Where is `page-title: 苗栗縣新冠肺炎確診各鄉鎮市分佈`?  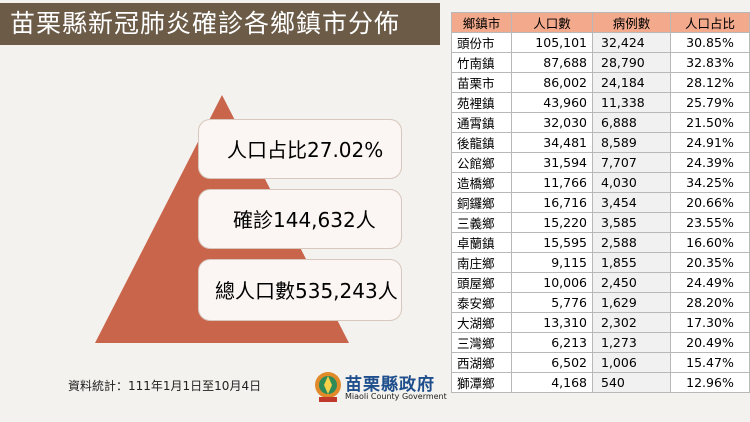 page-title: 苗栗縣新冠肺炎確診各鄉鎮市分佈 is located at coordinates (220, 24).